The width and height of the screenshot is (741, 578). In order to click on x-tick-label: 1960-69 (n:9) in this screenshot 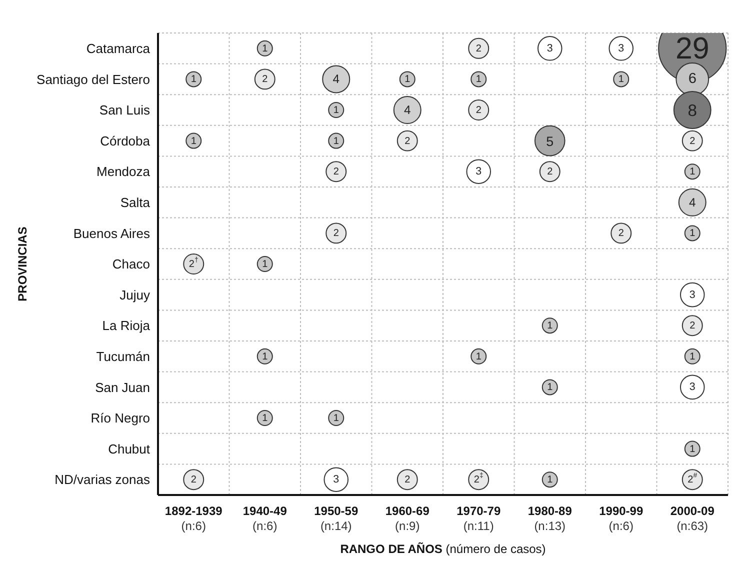, I will do `click(407, 518)`.